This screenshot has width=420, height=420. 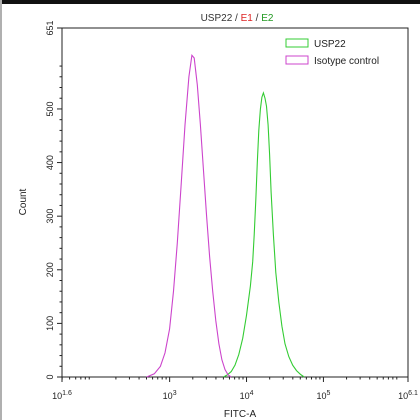 I want to click on y-axis: 0 100 200 300 400 500 651, so click(x=53, y=200).